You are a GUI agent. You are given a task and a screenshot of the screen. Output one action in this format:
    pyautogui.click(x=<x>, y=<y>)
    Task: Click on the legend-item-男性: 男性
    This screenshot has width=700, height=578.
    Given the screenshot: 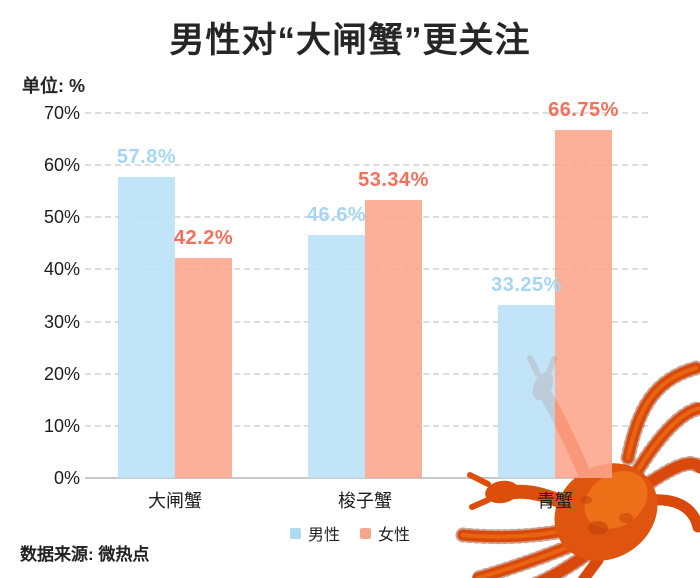 What is the action you would take?
    pyautogui.click(x=314, y=533)
    